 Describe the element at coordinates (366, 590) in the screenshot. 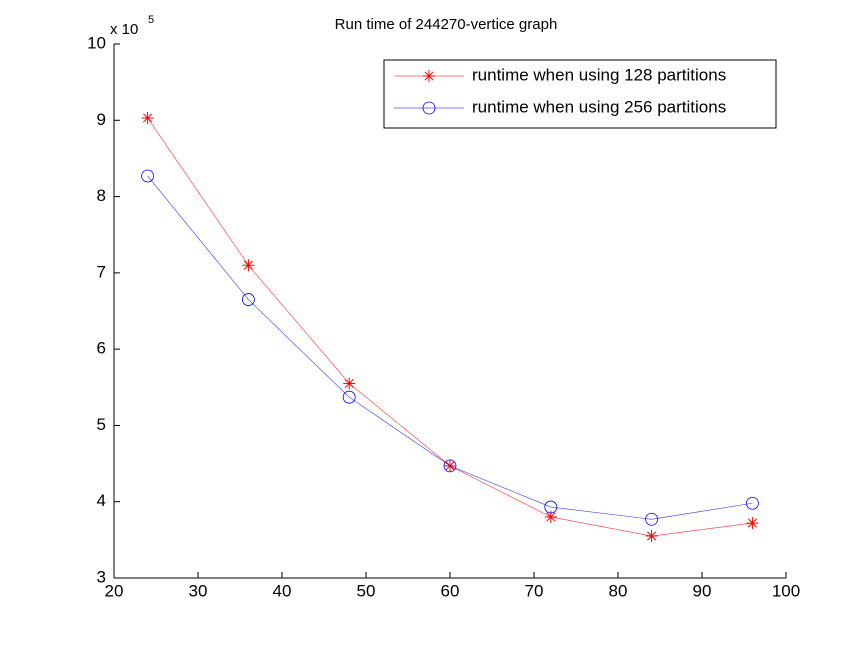

I see `x-tick-label: 50` at that location.